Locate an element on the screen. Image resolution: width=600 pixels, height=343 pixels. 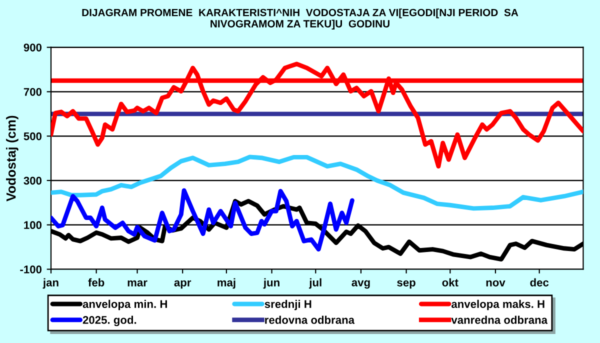
legend-label: vanredna odbrana is located at coordinates (499, 320).